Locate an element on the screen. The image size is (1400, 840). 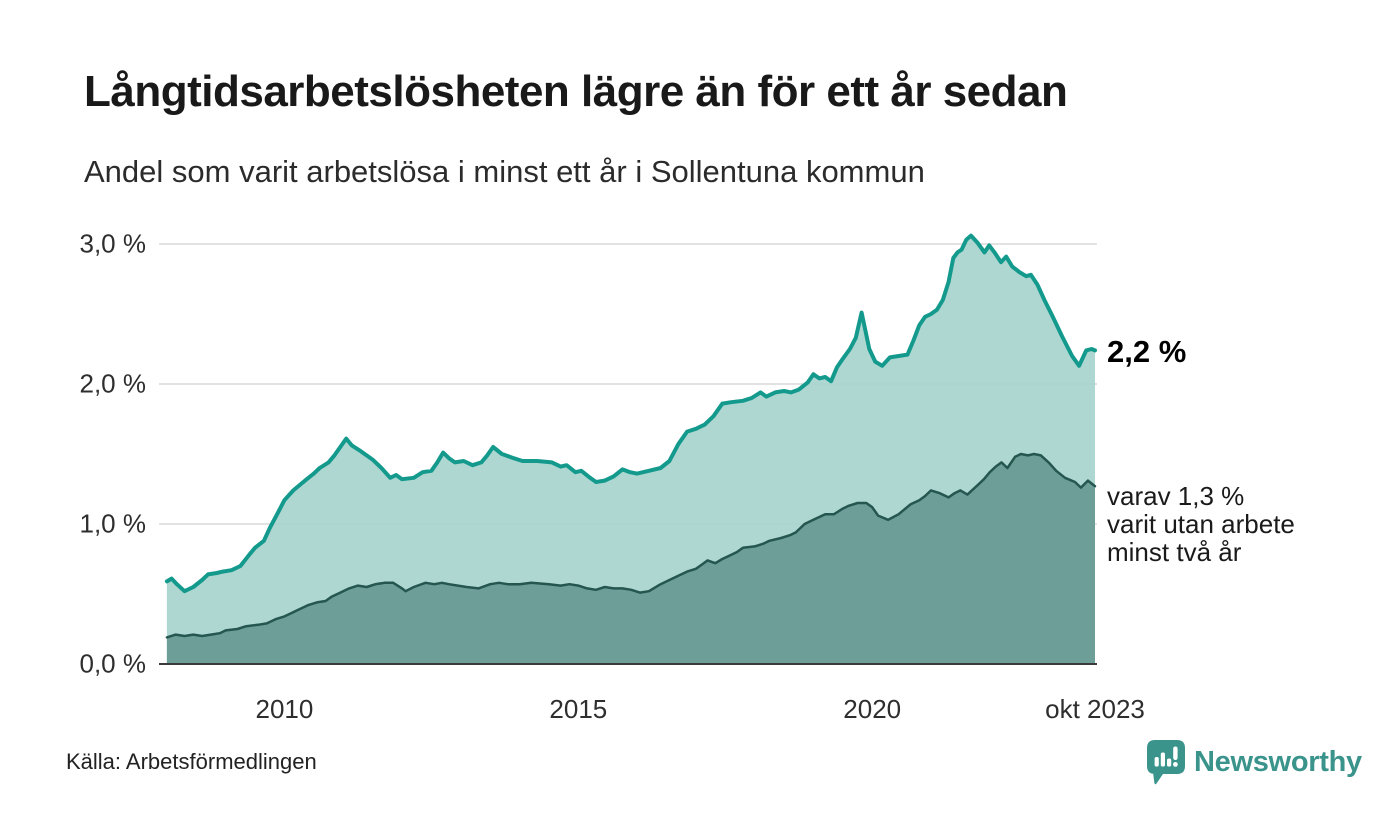
y-tick-label: 2,0 % is located at coordinates (113, 383).